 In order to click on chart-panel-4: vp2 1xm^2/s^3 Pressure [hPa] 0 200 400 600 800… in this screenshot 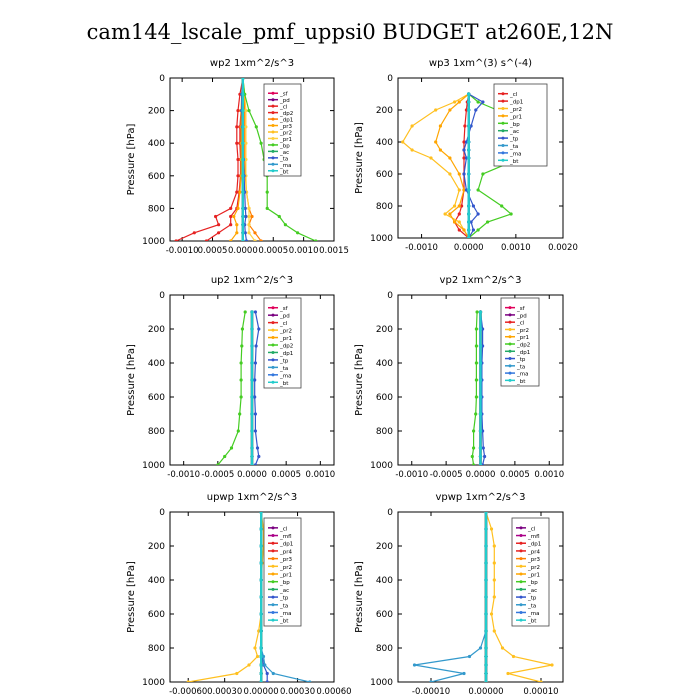, I will do `click(459, 377)`.